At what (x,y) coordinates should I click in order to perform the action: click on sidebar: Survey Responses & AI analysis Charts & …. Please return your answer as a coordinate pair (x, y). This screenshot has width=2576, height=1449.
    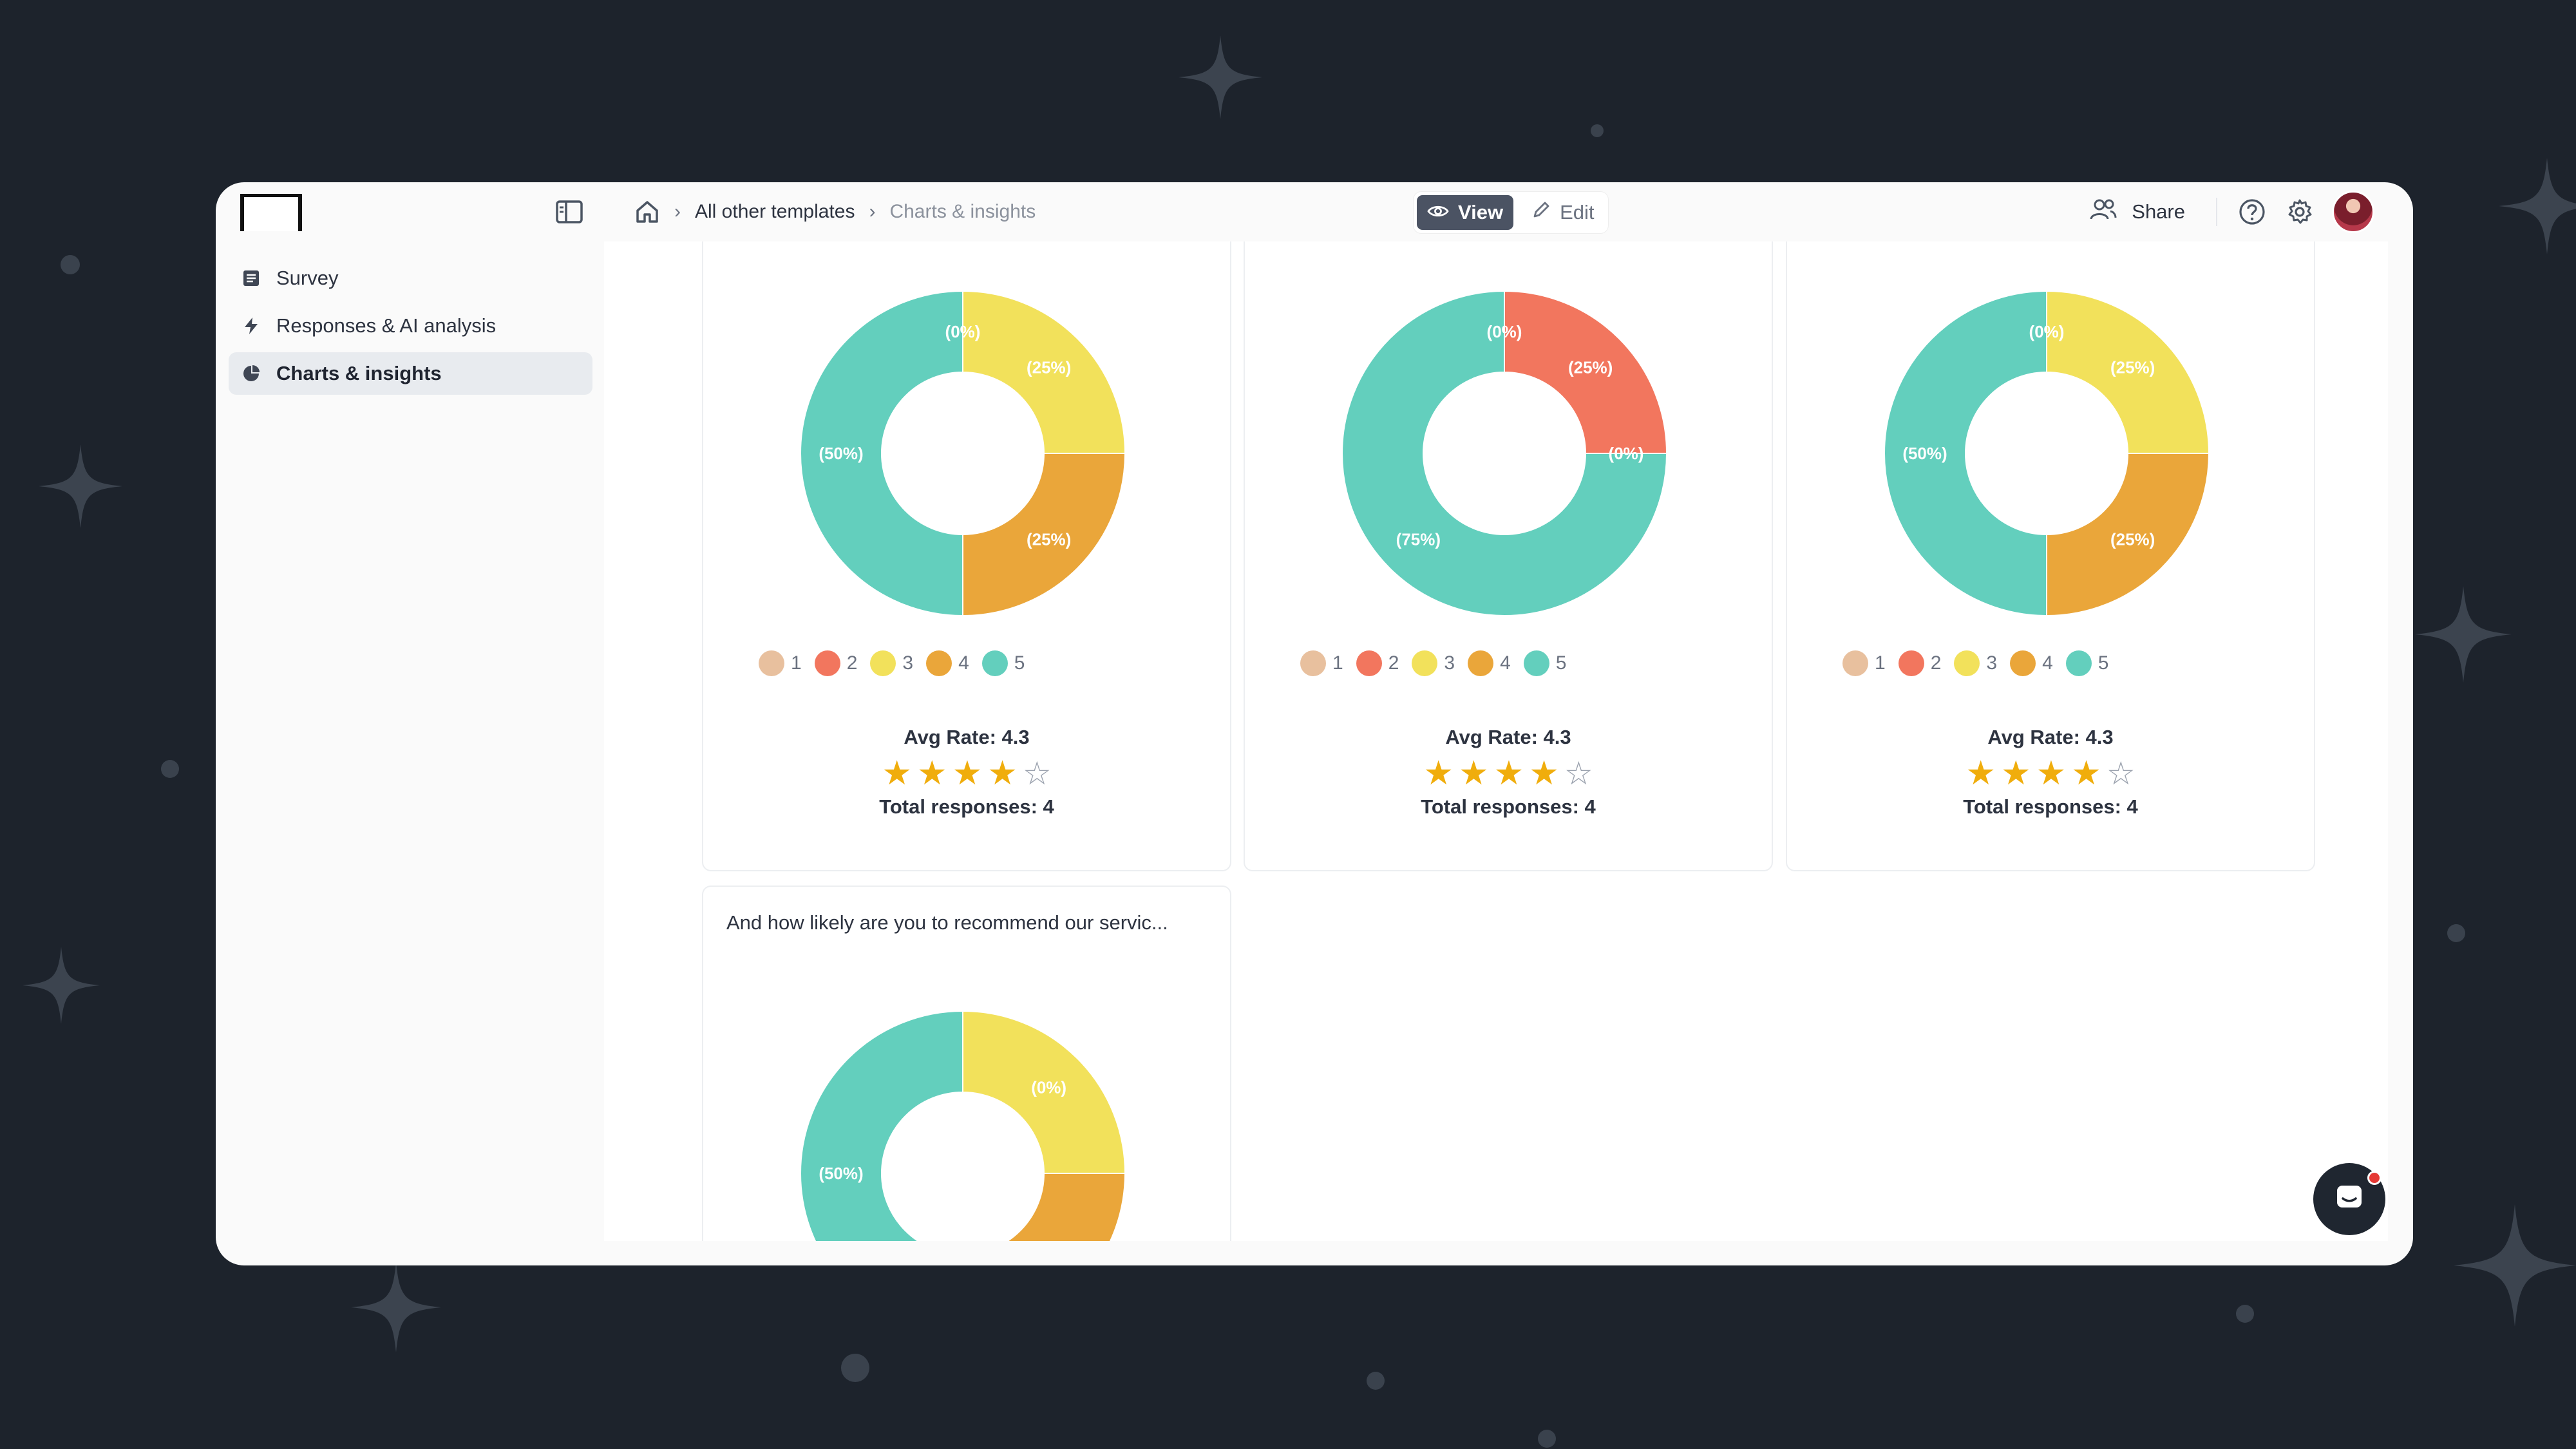
    Looking at the image, I should click on (409, 753).